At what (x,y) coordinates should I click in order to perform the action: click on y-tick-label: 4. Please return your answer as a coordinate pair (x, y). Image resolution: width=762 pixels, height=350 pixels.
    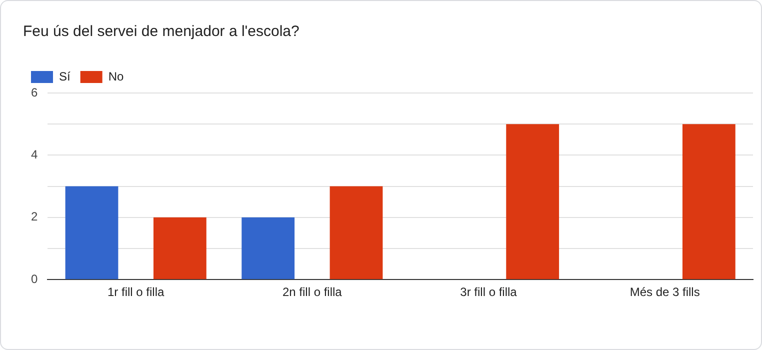
    Looking at the image, I should click on (34, 155).